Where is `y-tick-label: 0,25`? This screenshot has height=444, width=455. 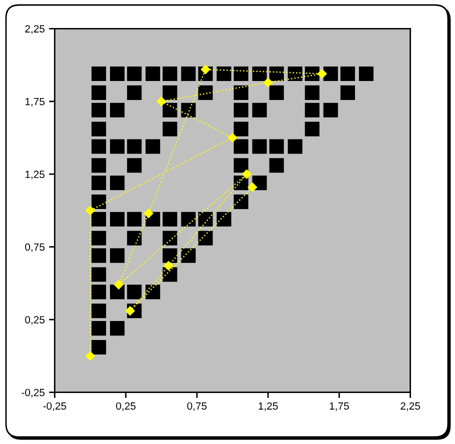 y-tick-label: 0,25 is located at coordinates (35, 320).